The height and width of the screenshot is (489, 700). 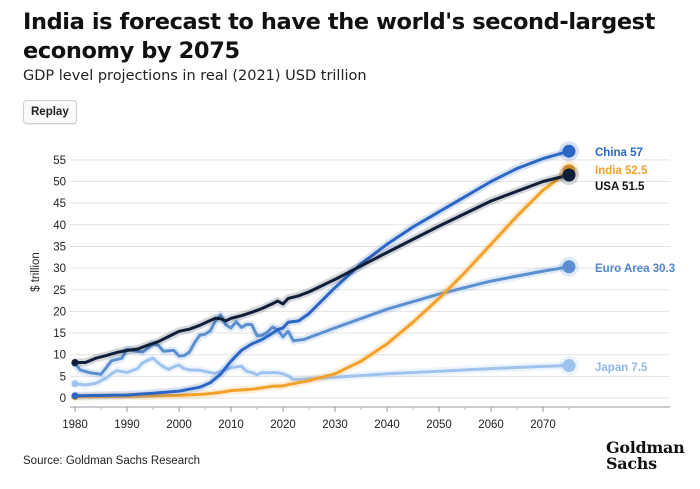 I want to click on y-tick-label: 55, so click(x=59, y=161).